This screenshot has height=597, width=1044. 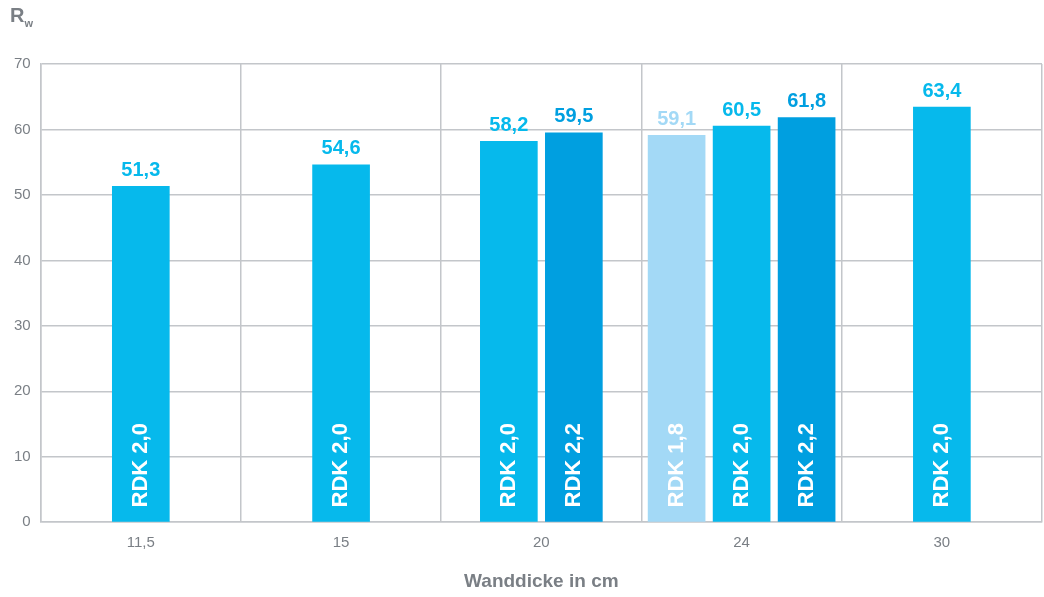 What do you see at coordinates (22, 324) in the screenshot?
I see `y-tick-label: 30` at bounding box center [22, 324].